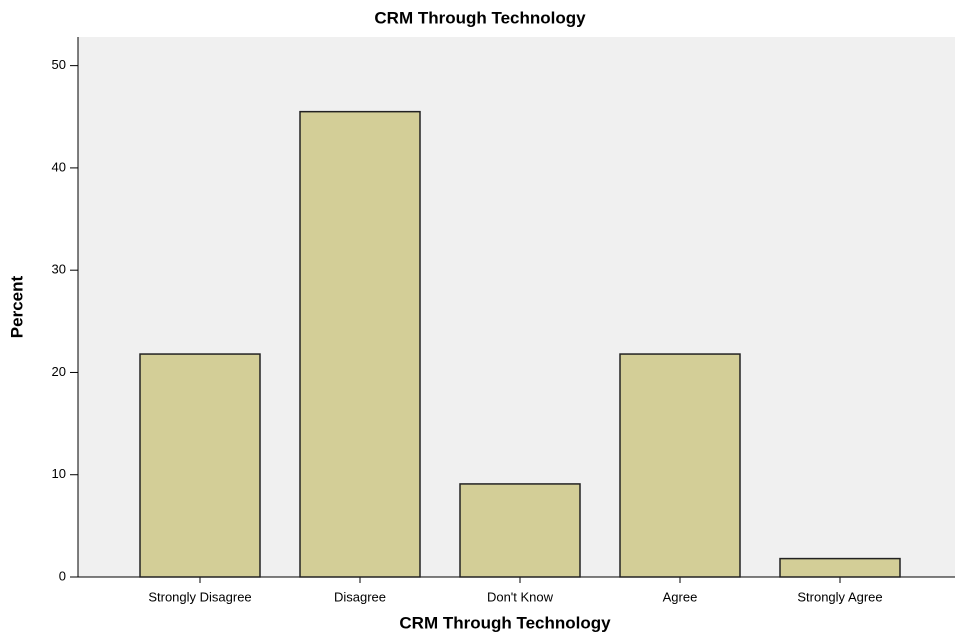  I want to click on x-tick-label: Strongly Disagree, so click(199, 596).